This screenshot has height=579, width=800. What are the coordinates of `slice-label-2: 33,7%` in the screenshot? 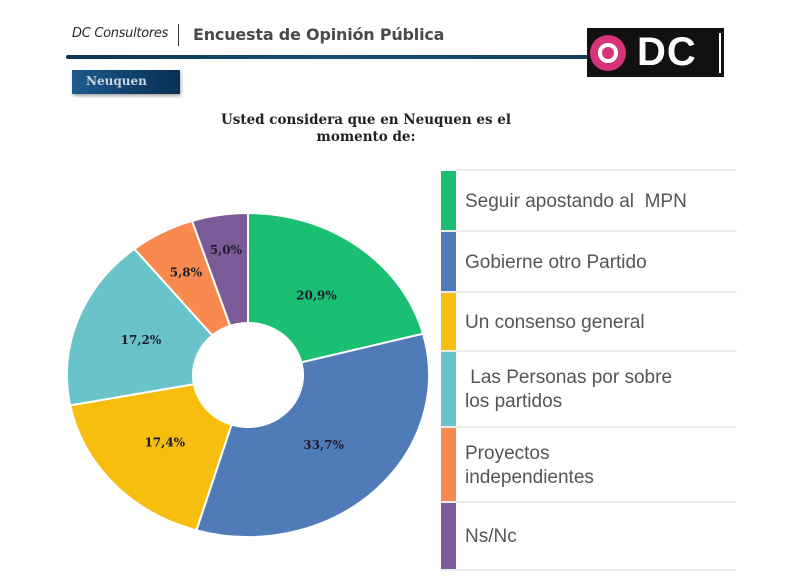 It's located at (323, 445).